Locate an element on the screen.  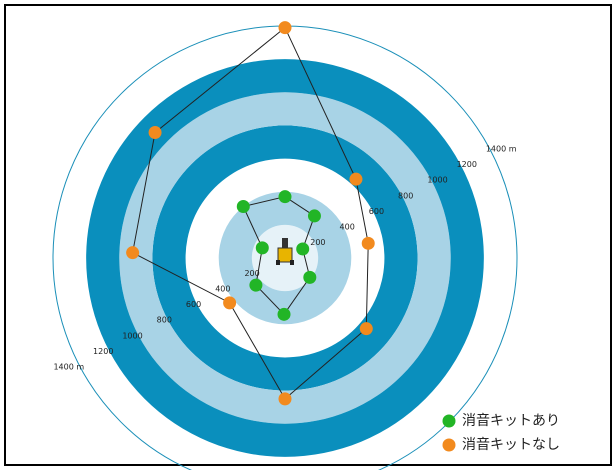
r-tick-label-right: 600 is located at coordinates (376, 211).